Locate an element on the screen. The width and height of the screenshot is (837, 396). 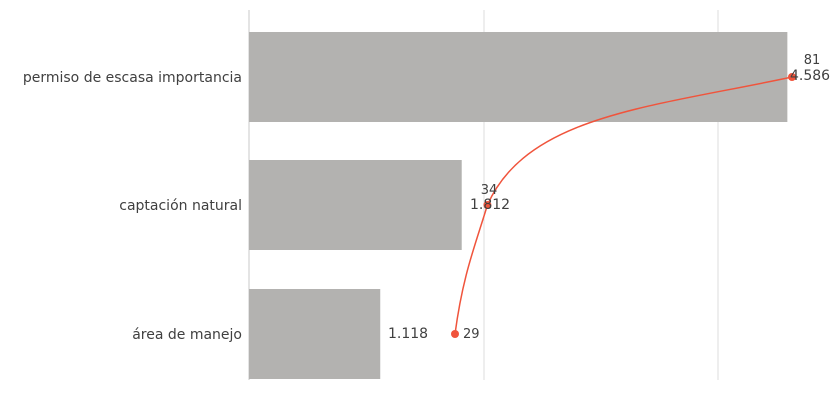
line-data-label: 81 is located at coordinates (812, 60).